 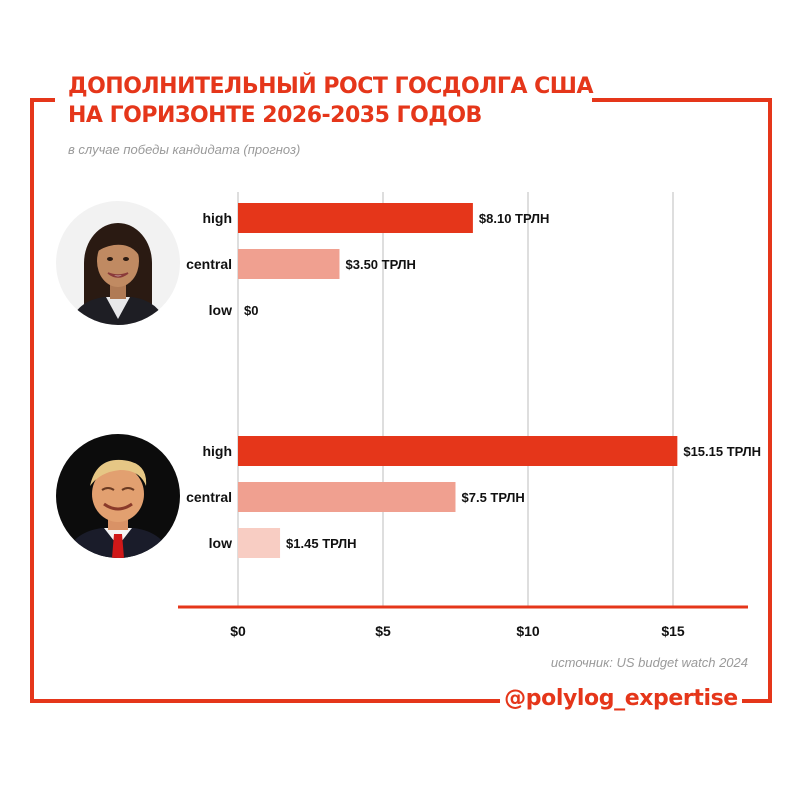 I want to click on brand-handle: @polylog_expertise, so click(x=621, y=699).